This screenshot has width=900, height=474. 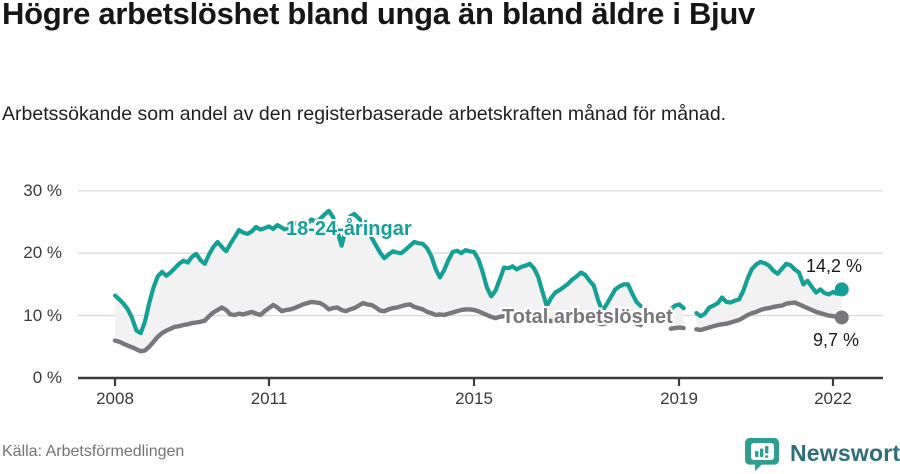 I want to click on youth-end-dot, so click(x=841, y=289).